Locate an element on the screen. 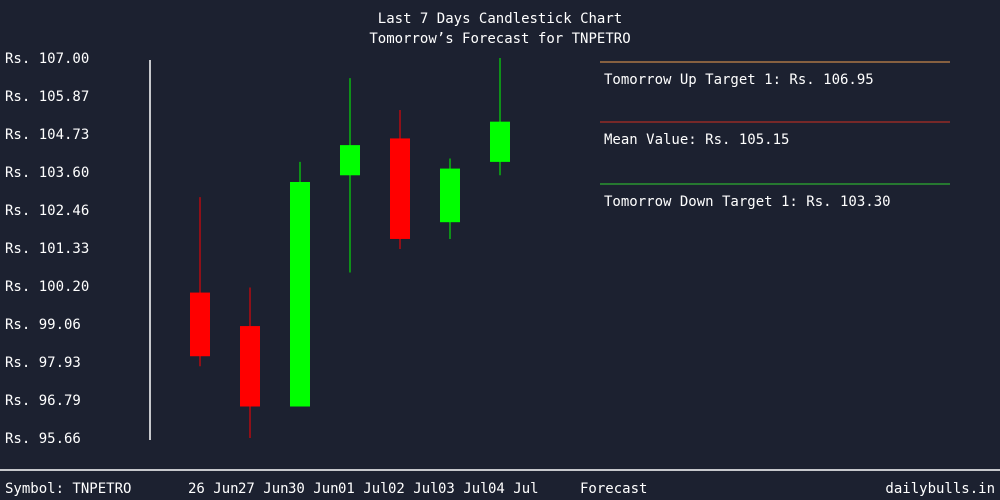 This screenshot has width=1000, height=500. y-tick-label: Rs. 107.00 is located at coordinates (47, 59).